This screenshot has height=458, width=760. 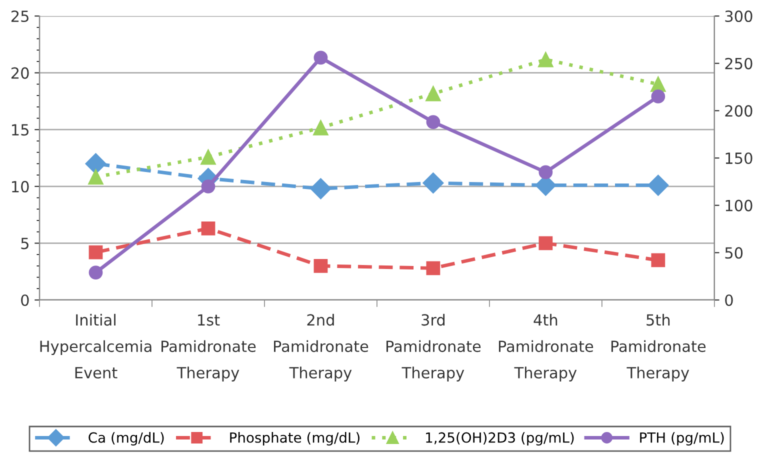 What do you see at coordinates (738, 16) in the screenshot?
I see `y2-tick-label: 300` at bounding box center [738, 16].